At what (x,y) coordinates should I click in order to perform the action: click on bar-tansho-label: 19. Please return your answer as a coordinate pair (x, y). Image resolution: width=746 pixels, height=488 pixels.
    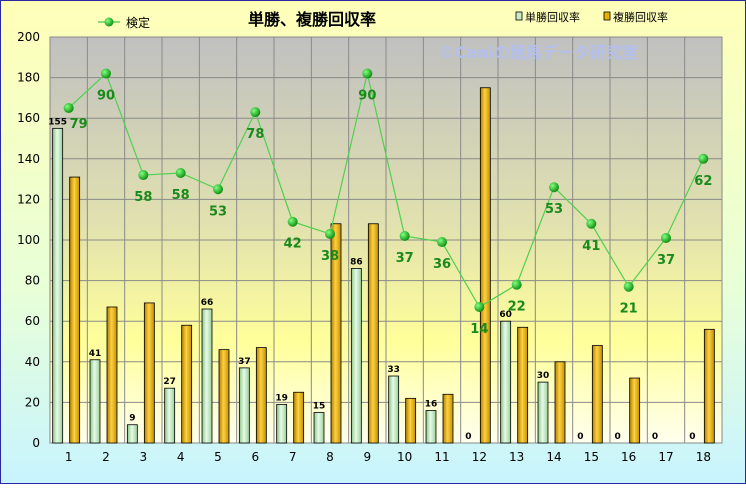
    Looking at the image, I should click on (281, 398).